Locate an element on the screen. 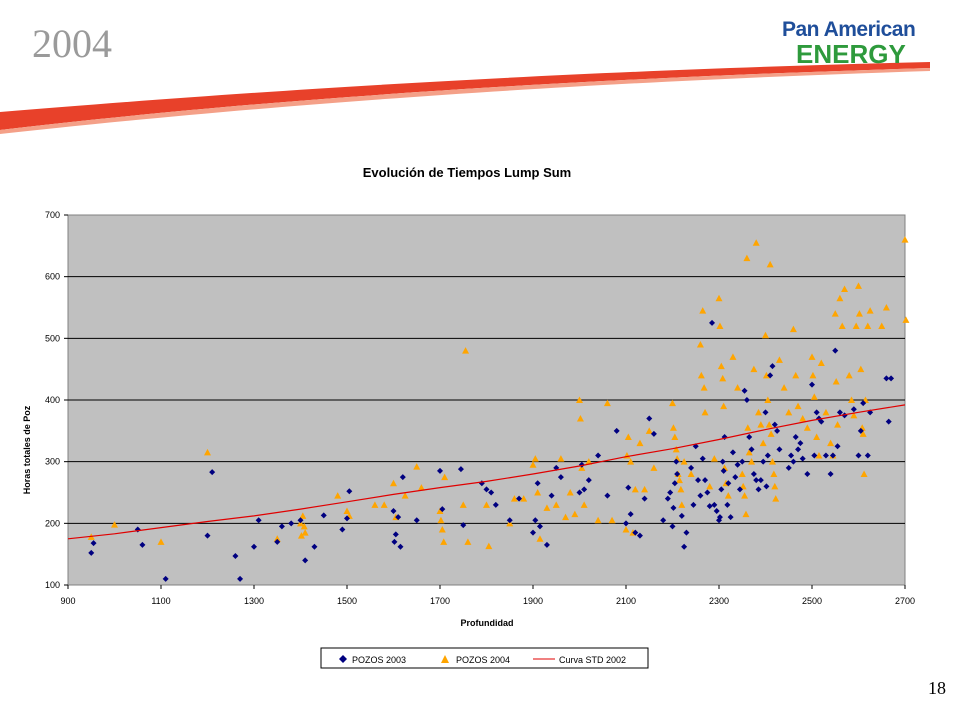 The image size is (960, 720). logo-text-line2: ENERGY is located at coordinates (851, 54).